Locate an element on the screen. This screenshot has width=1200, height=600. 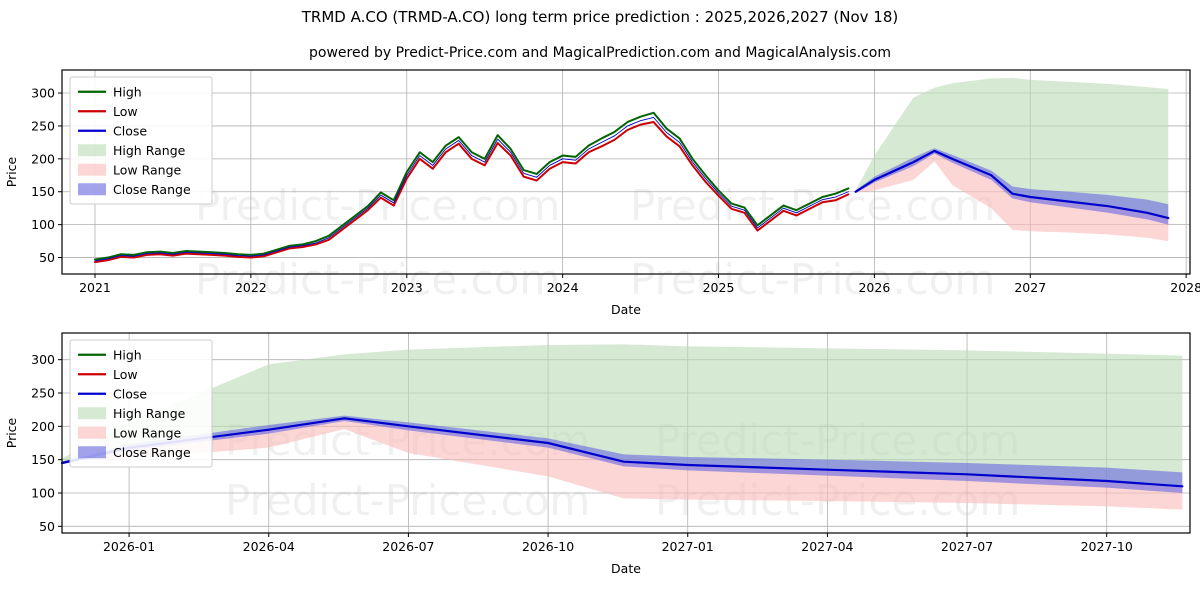
x-tick-label: 2023 is located at coordinates (407, 287).